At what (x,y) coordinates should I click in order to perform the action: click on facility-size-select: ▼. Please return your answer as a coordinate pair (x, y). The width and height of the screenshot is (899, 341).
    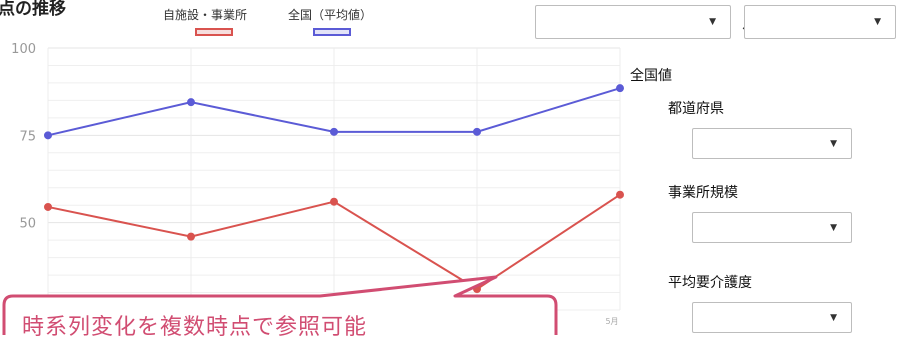
    Looking at the image, I should click on (772, 227).